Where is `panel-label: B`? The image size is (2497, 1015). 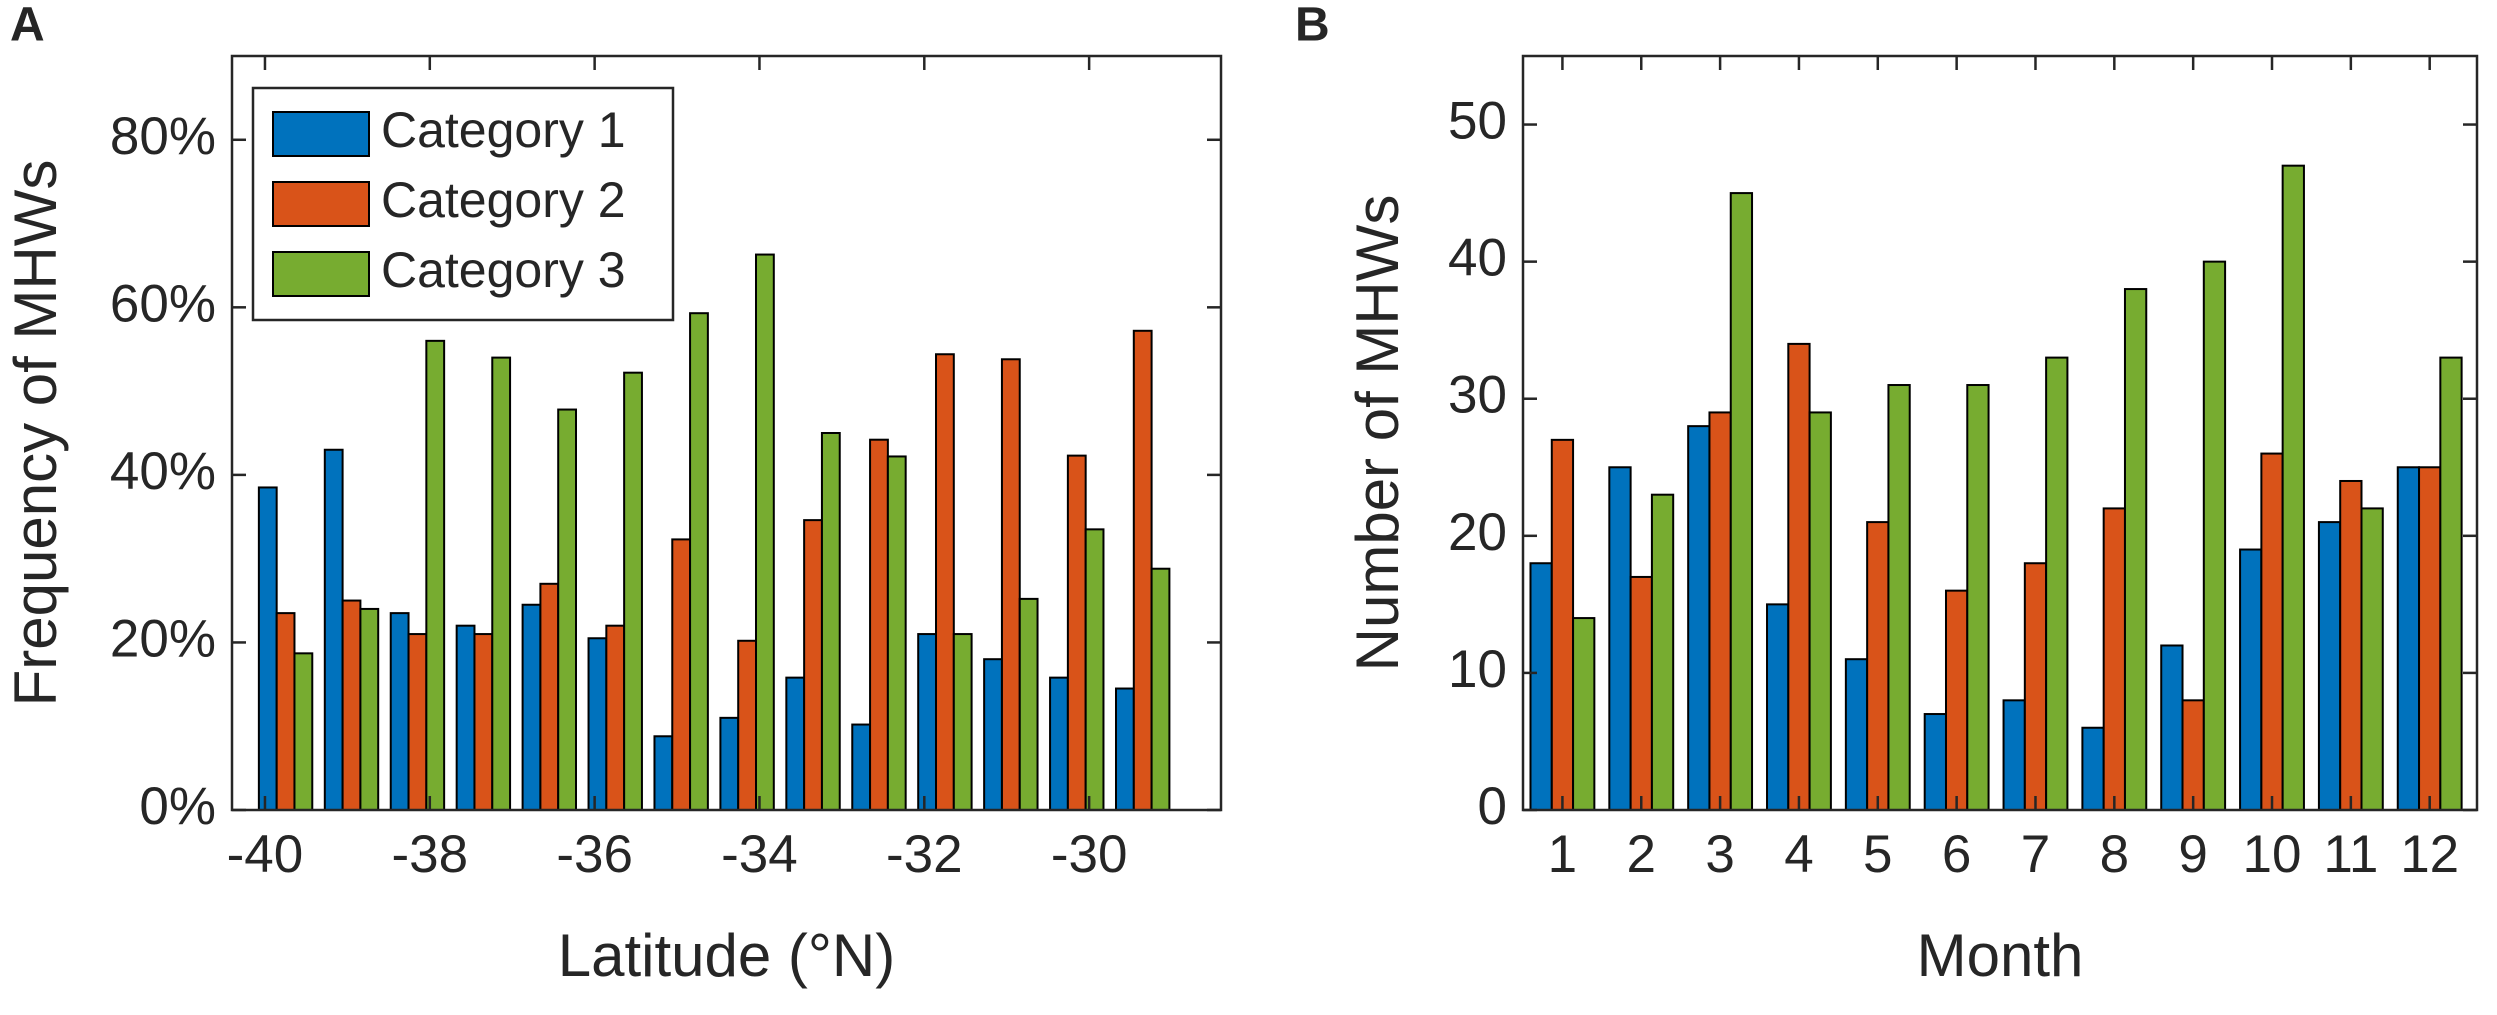
panel-label: B is located at coordinates (1312, 26).